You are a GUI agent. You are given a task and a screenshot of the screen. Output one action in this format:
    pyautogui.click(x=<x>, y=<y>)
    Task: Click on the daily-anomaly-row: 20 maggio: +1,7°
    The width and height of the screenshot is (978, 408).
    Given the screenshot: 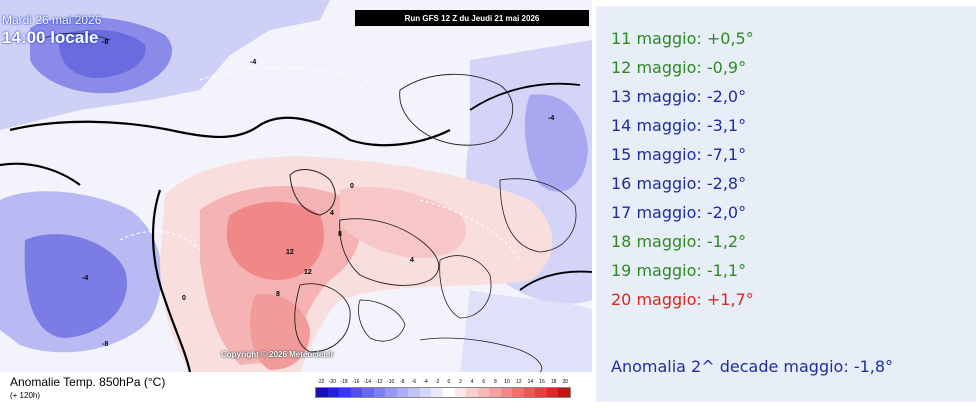 What is the action you would take?
    pyautogui.click(x=682, y=299)
    